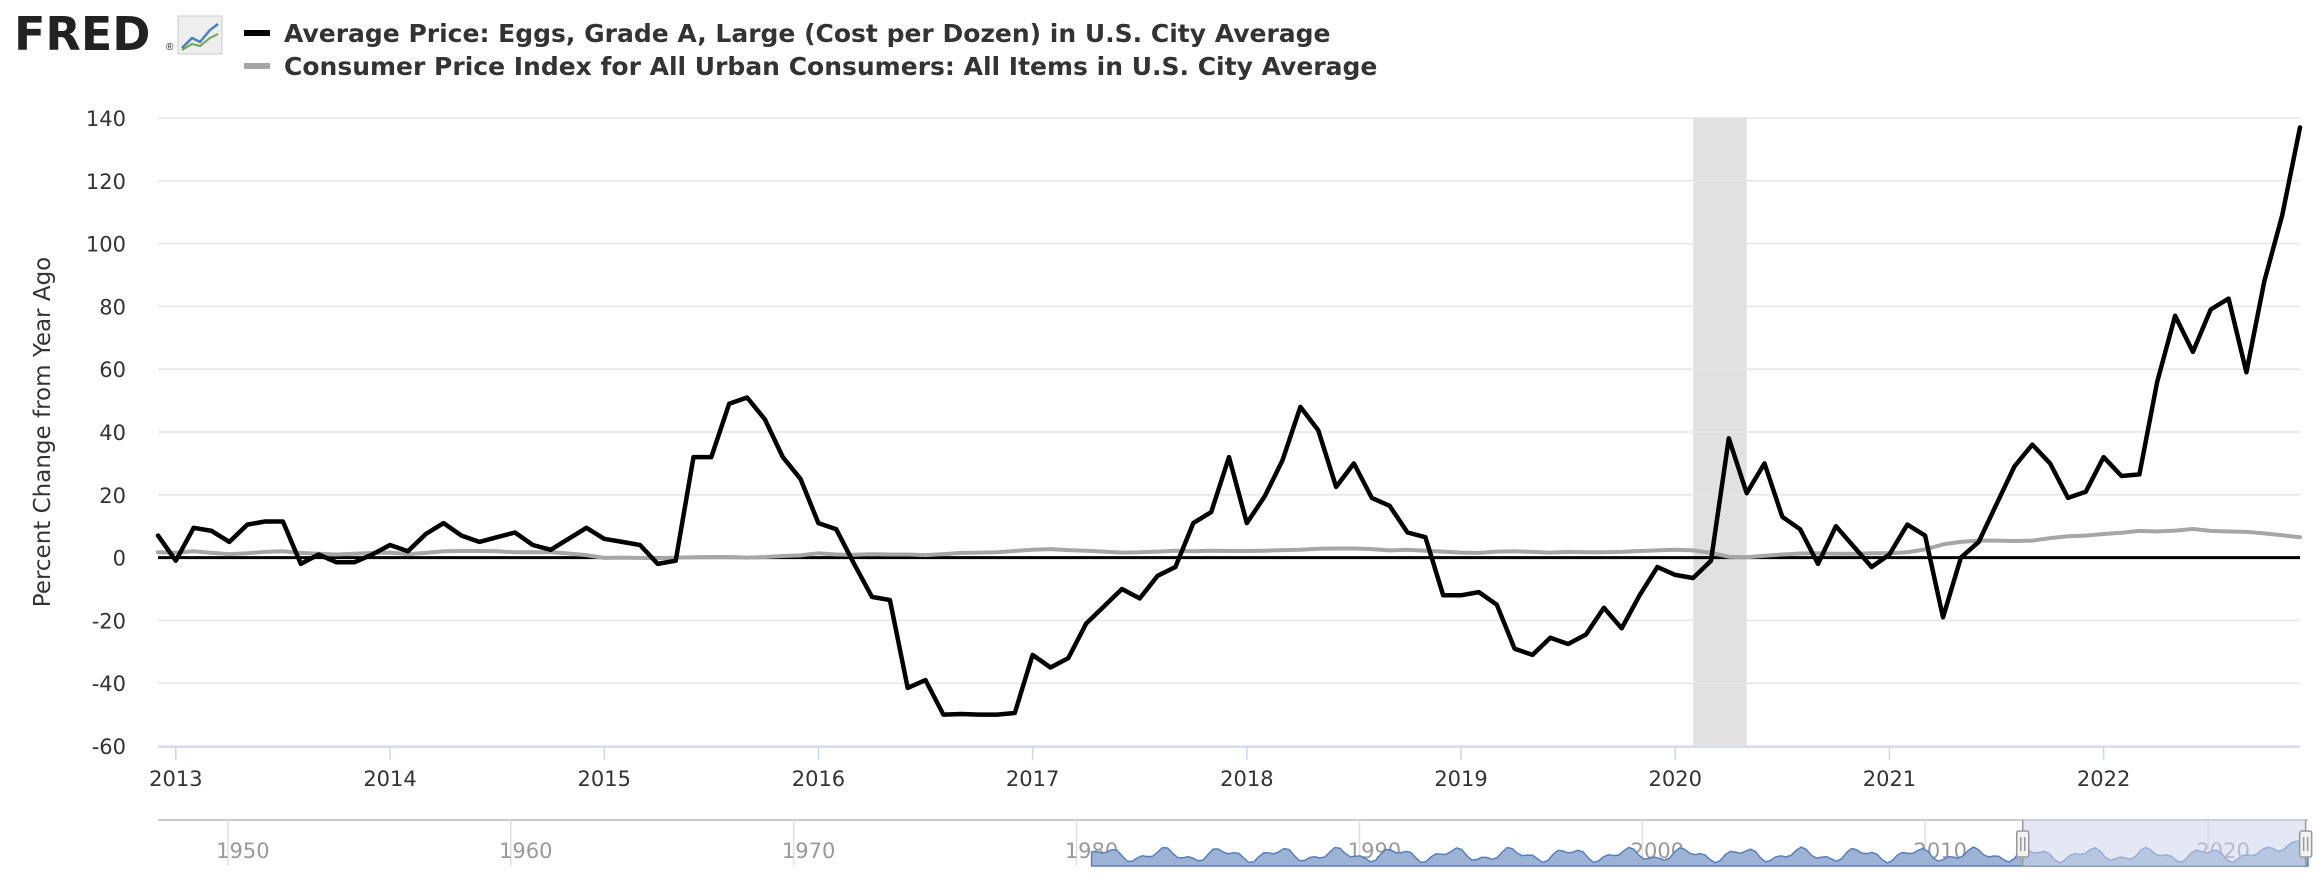  What do you see at coordinates (604, 779) in the screenshot?
I see `x-tick-label: 2015` at bounding box center [604, 779].